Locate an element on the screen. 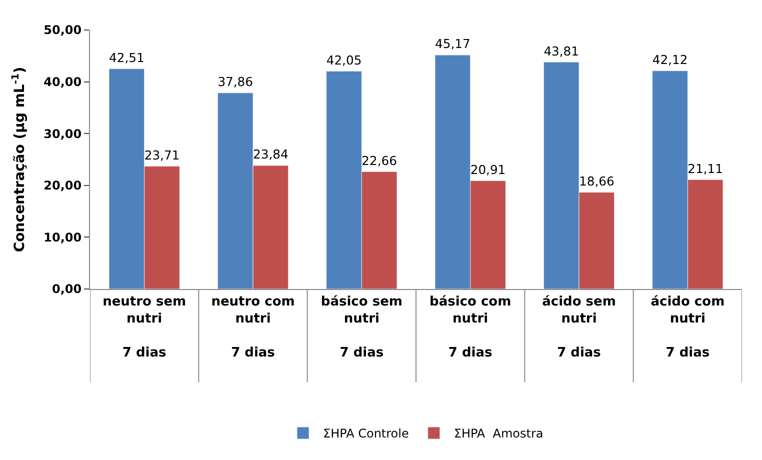 Image resolution: width=762 pixels, height=460 pixels. category-label: ácido com nutri 7 dias is located at coordinates (687, 327).